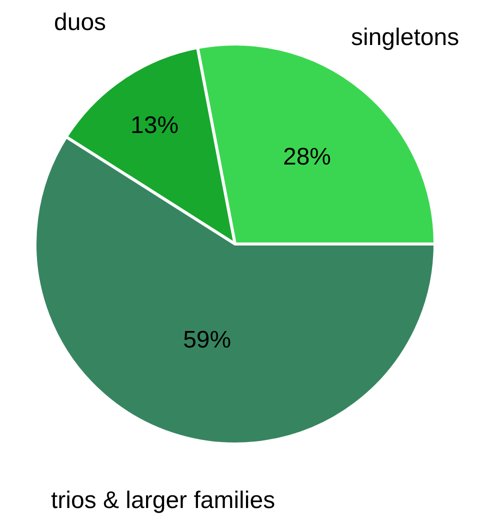  I want to click on data-label: 28%, so click(307, 156).